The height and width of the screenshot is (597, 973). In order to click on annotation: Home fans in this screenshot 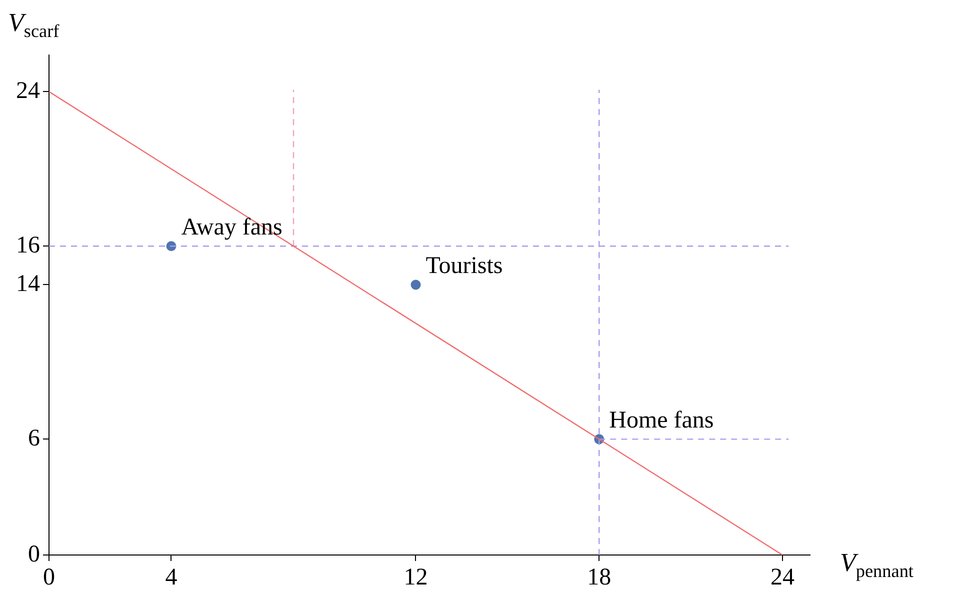, I will do `click(661, 420)`.